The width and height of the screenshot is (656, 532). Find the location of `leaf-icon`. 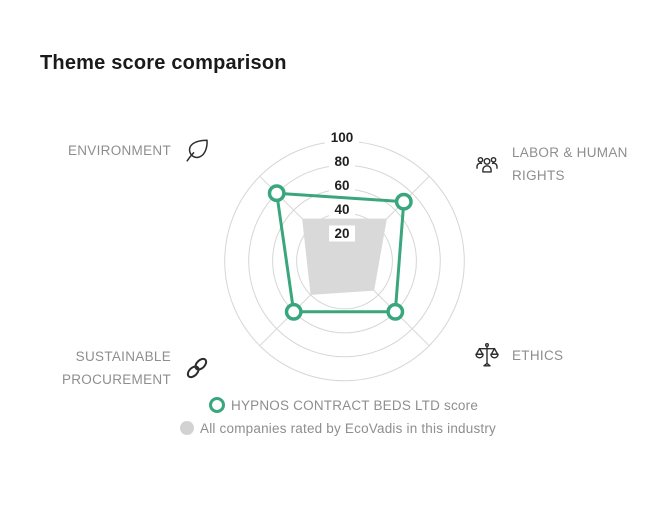

leaf-icon is located at coordinates (197, 150).